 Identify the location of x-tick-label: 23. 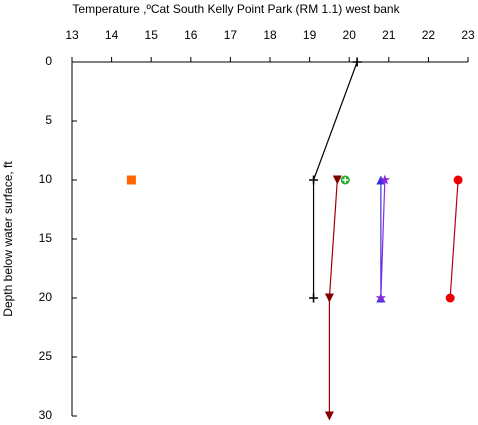
(468, 35).